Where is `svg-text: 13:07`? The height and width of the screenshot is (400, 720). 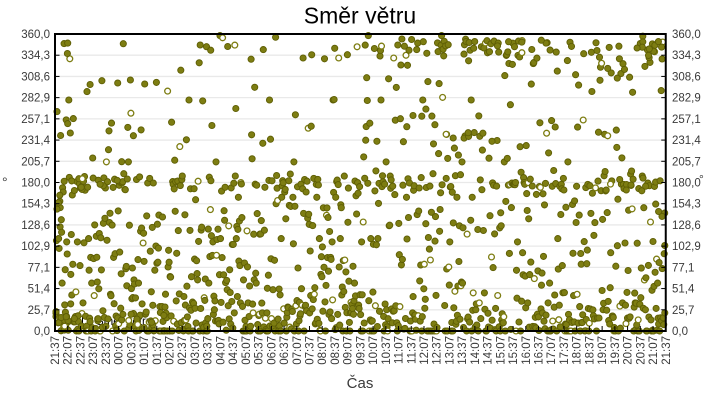 svg-text: 13:07 is located at coordinates (450, 350).